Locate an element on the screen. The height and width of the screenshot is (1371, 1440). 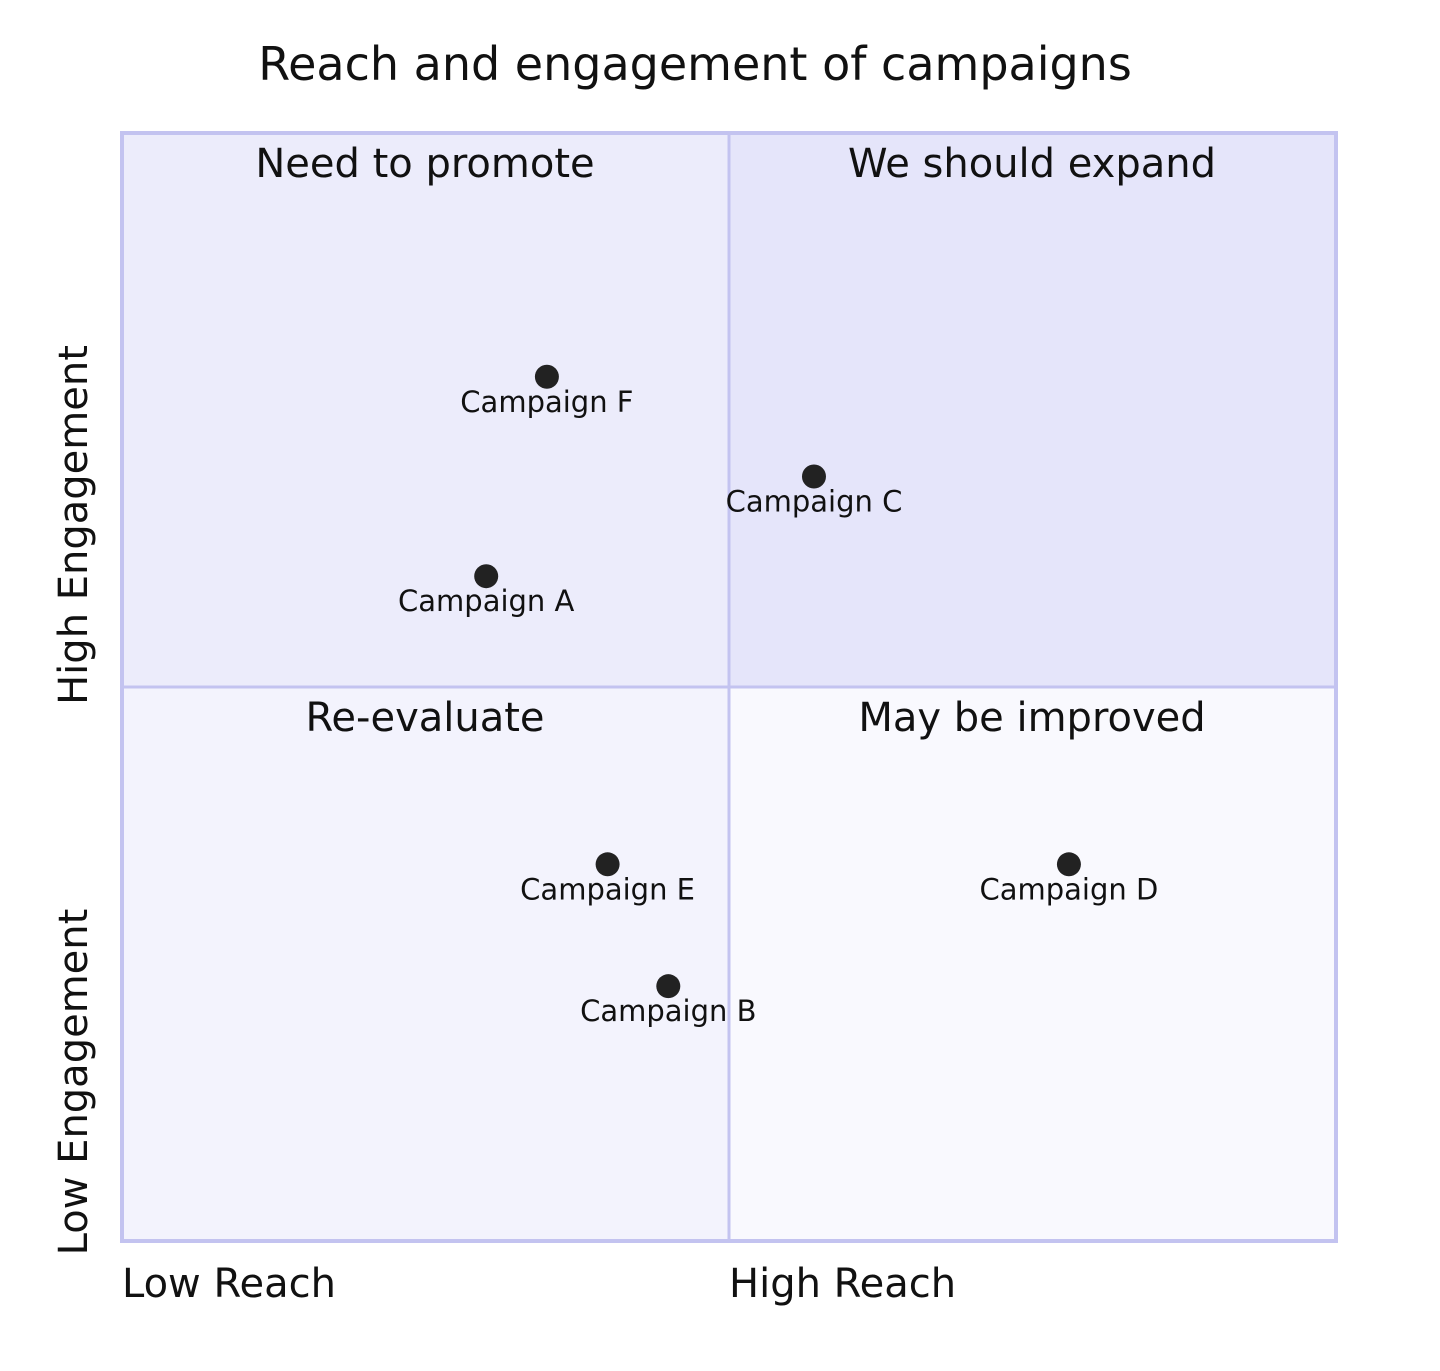
point-campaign-b is located at coordinates (668, 986).